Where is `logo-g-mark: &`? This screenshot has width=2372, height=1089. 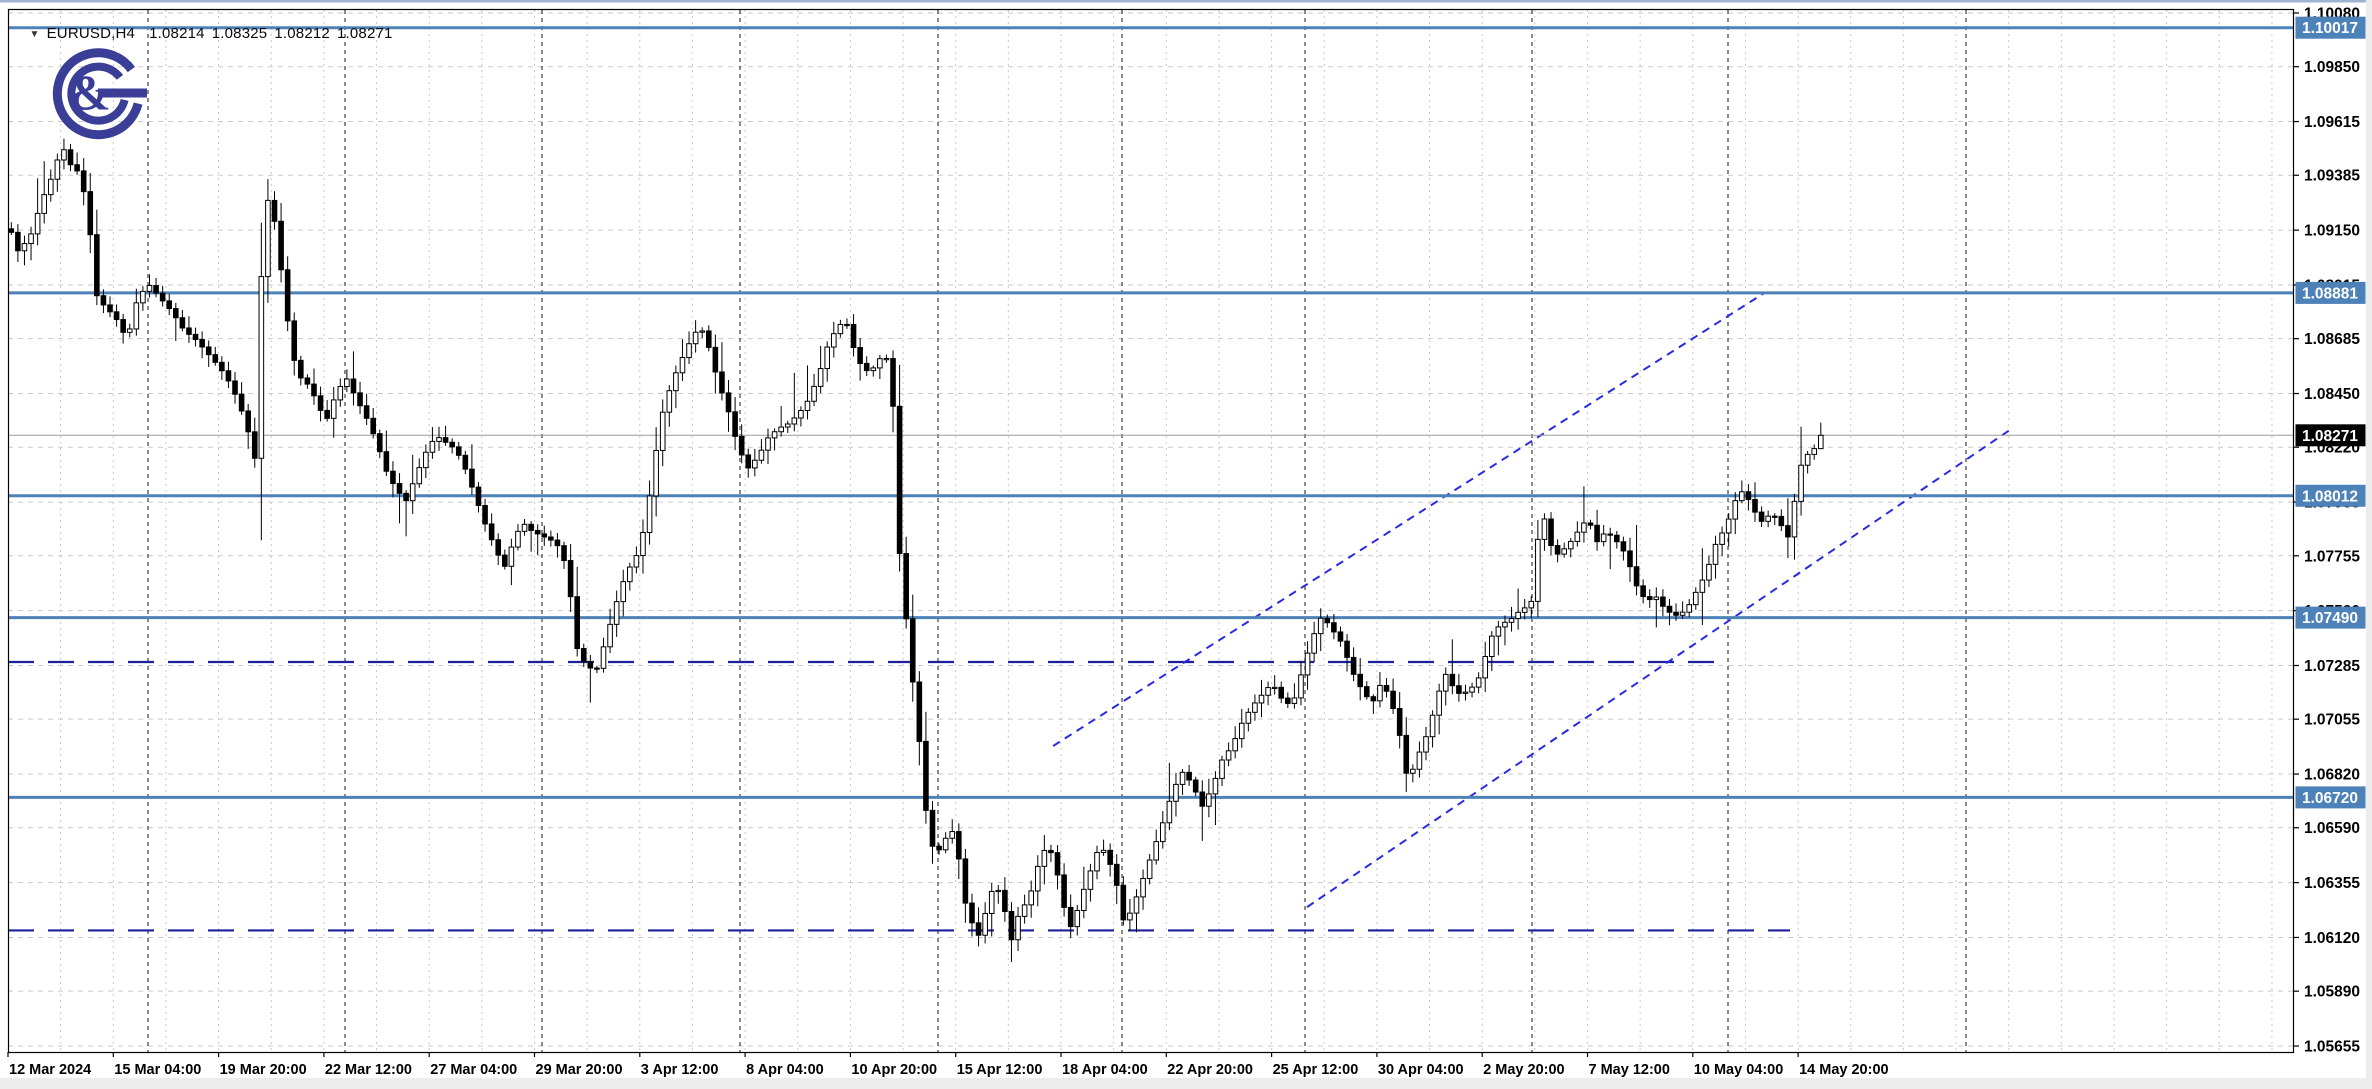 logo-g-mark: & is located at coordinates (99, 94).